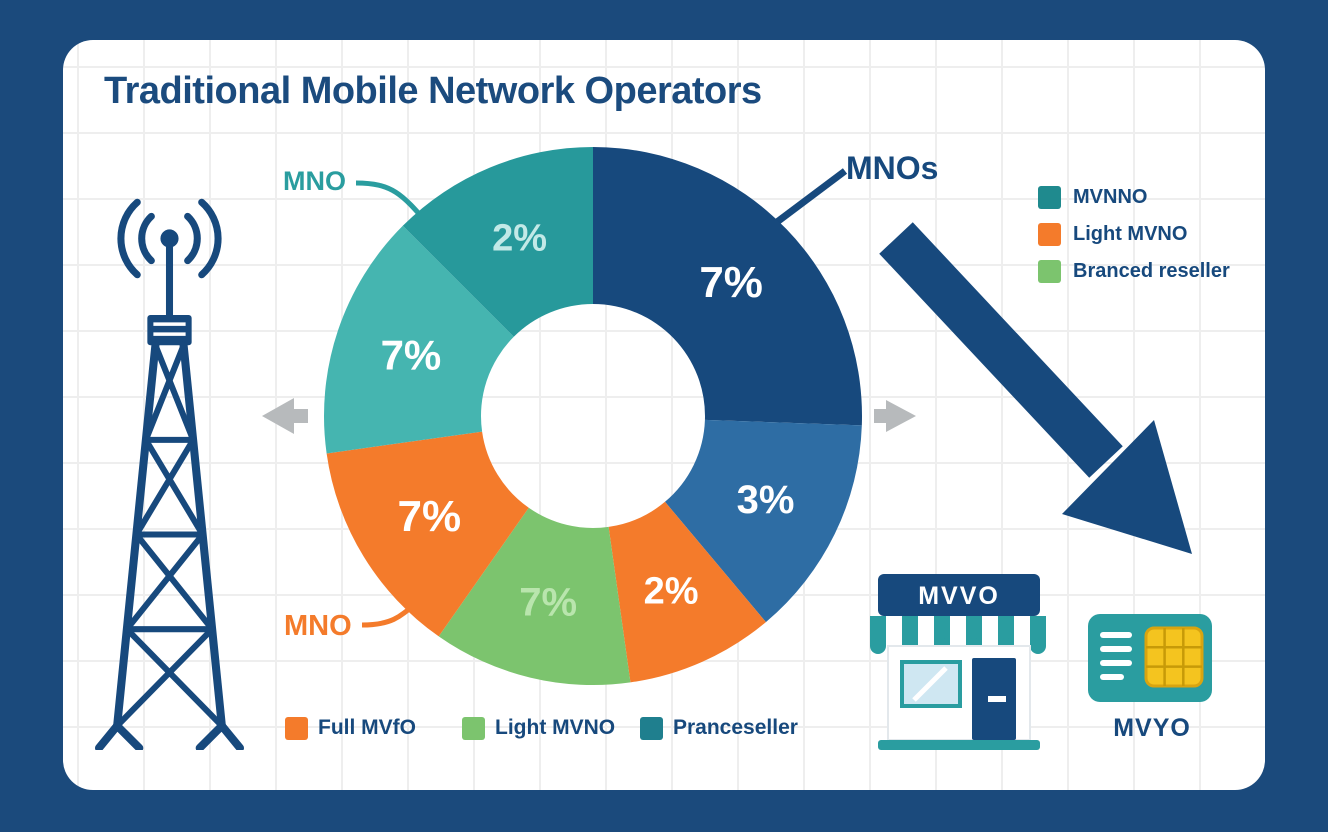  I want to click on donut-segment-orange-small, so click(687, 592).